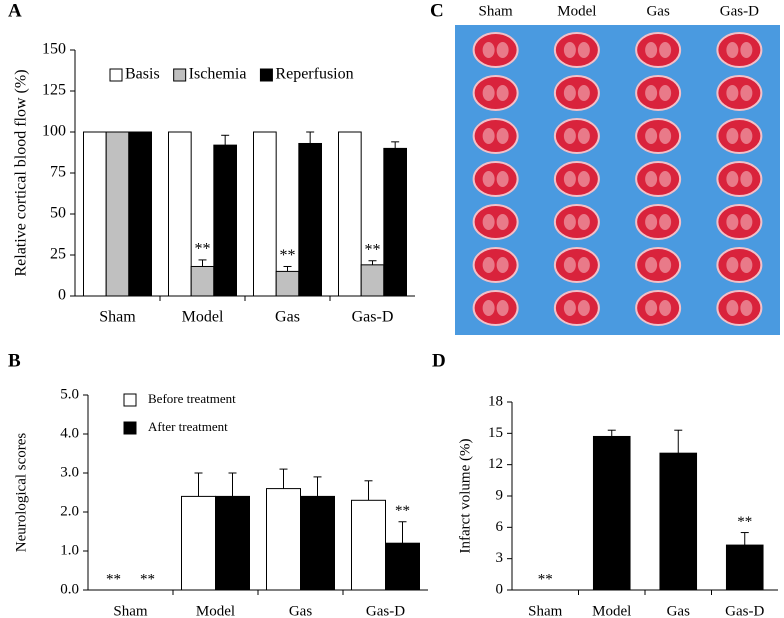  What do you see at coordinates (188, 426) in the screenshot?
I see `legend-label: After treatment` at bounding box center [188, 426].